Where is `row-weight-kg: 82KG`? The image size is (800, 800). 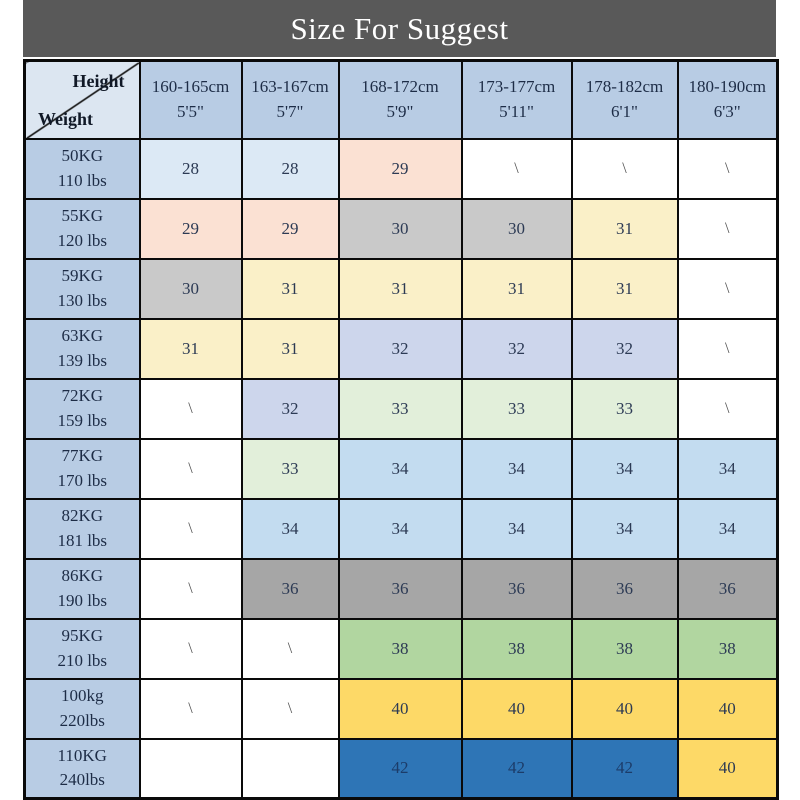
row-weight-kg: 82KG is located at coordinates (82, 515).